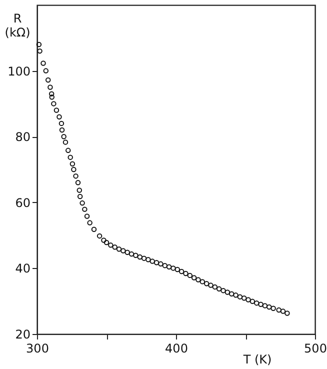 This screenshot has width=327, height=369. I want to click on y-tick-label: 40, so click(22, 269).